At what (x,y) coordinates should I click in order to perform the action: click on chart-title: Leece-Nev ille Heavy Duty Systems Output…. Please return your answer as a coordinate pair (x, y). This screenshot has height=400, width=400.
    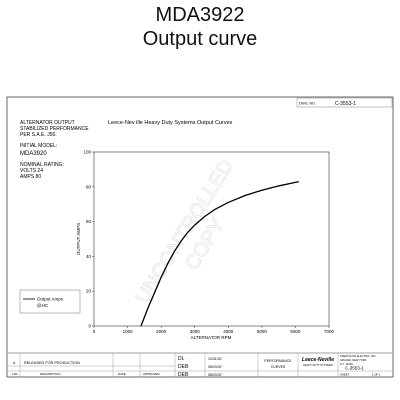
    Looking at the image, I should click on (170, 123).